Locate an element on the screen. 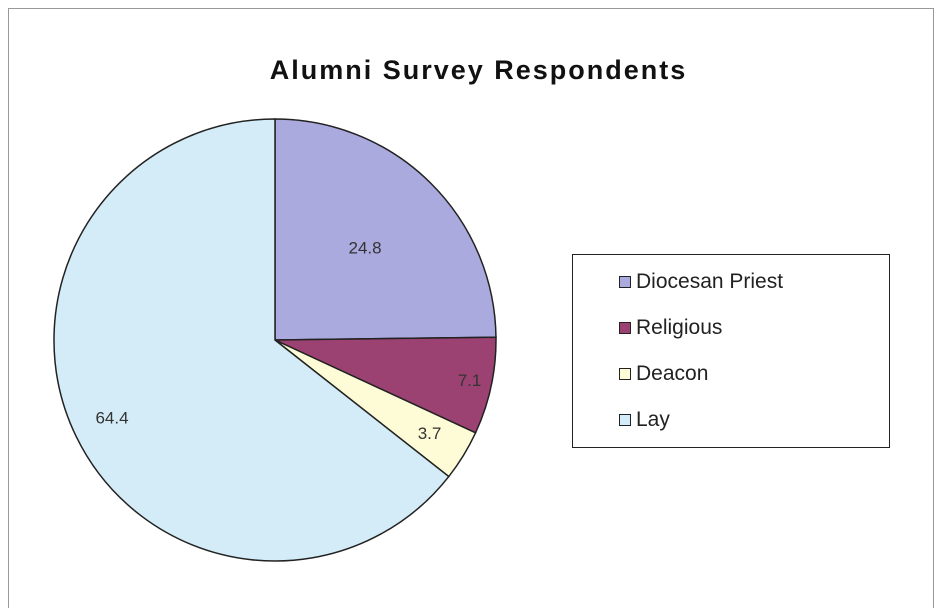 This screenshot has width=937, height=608. data-label-deacon: 3.7 is located at coordinates (430, 433).